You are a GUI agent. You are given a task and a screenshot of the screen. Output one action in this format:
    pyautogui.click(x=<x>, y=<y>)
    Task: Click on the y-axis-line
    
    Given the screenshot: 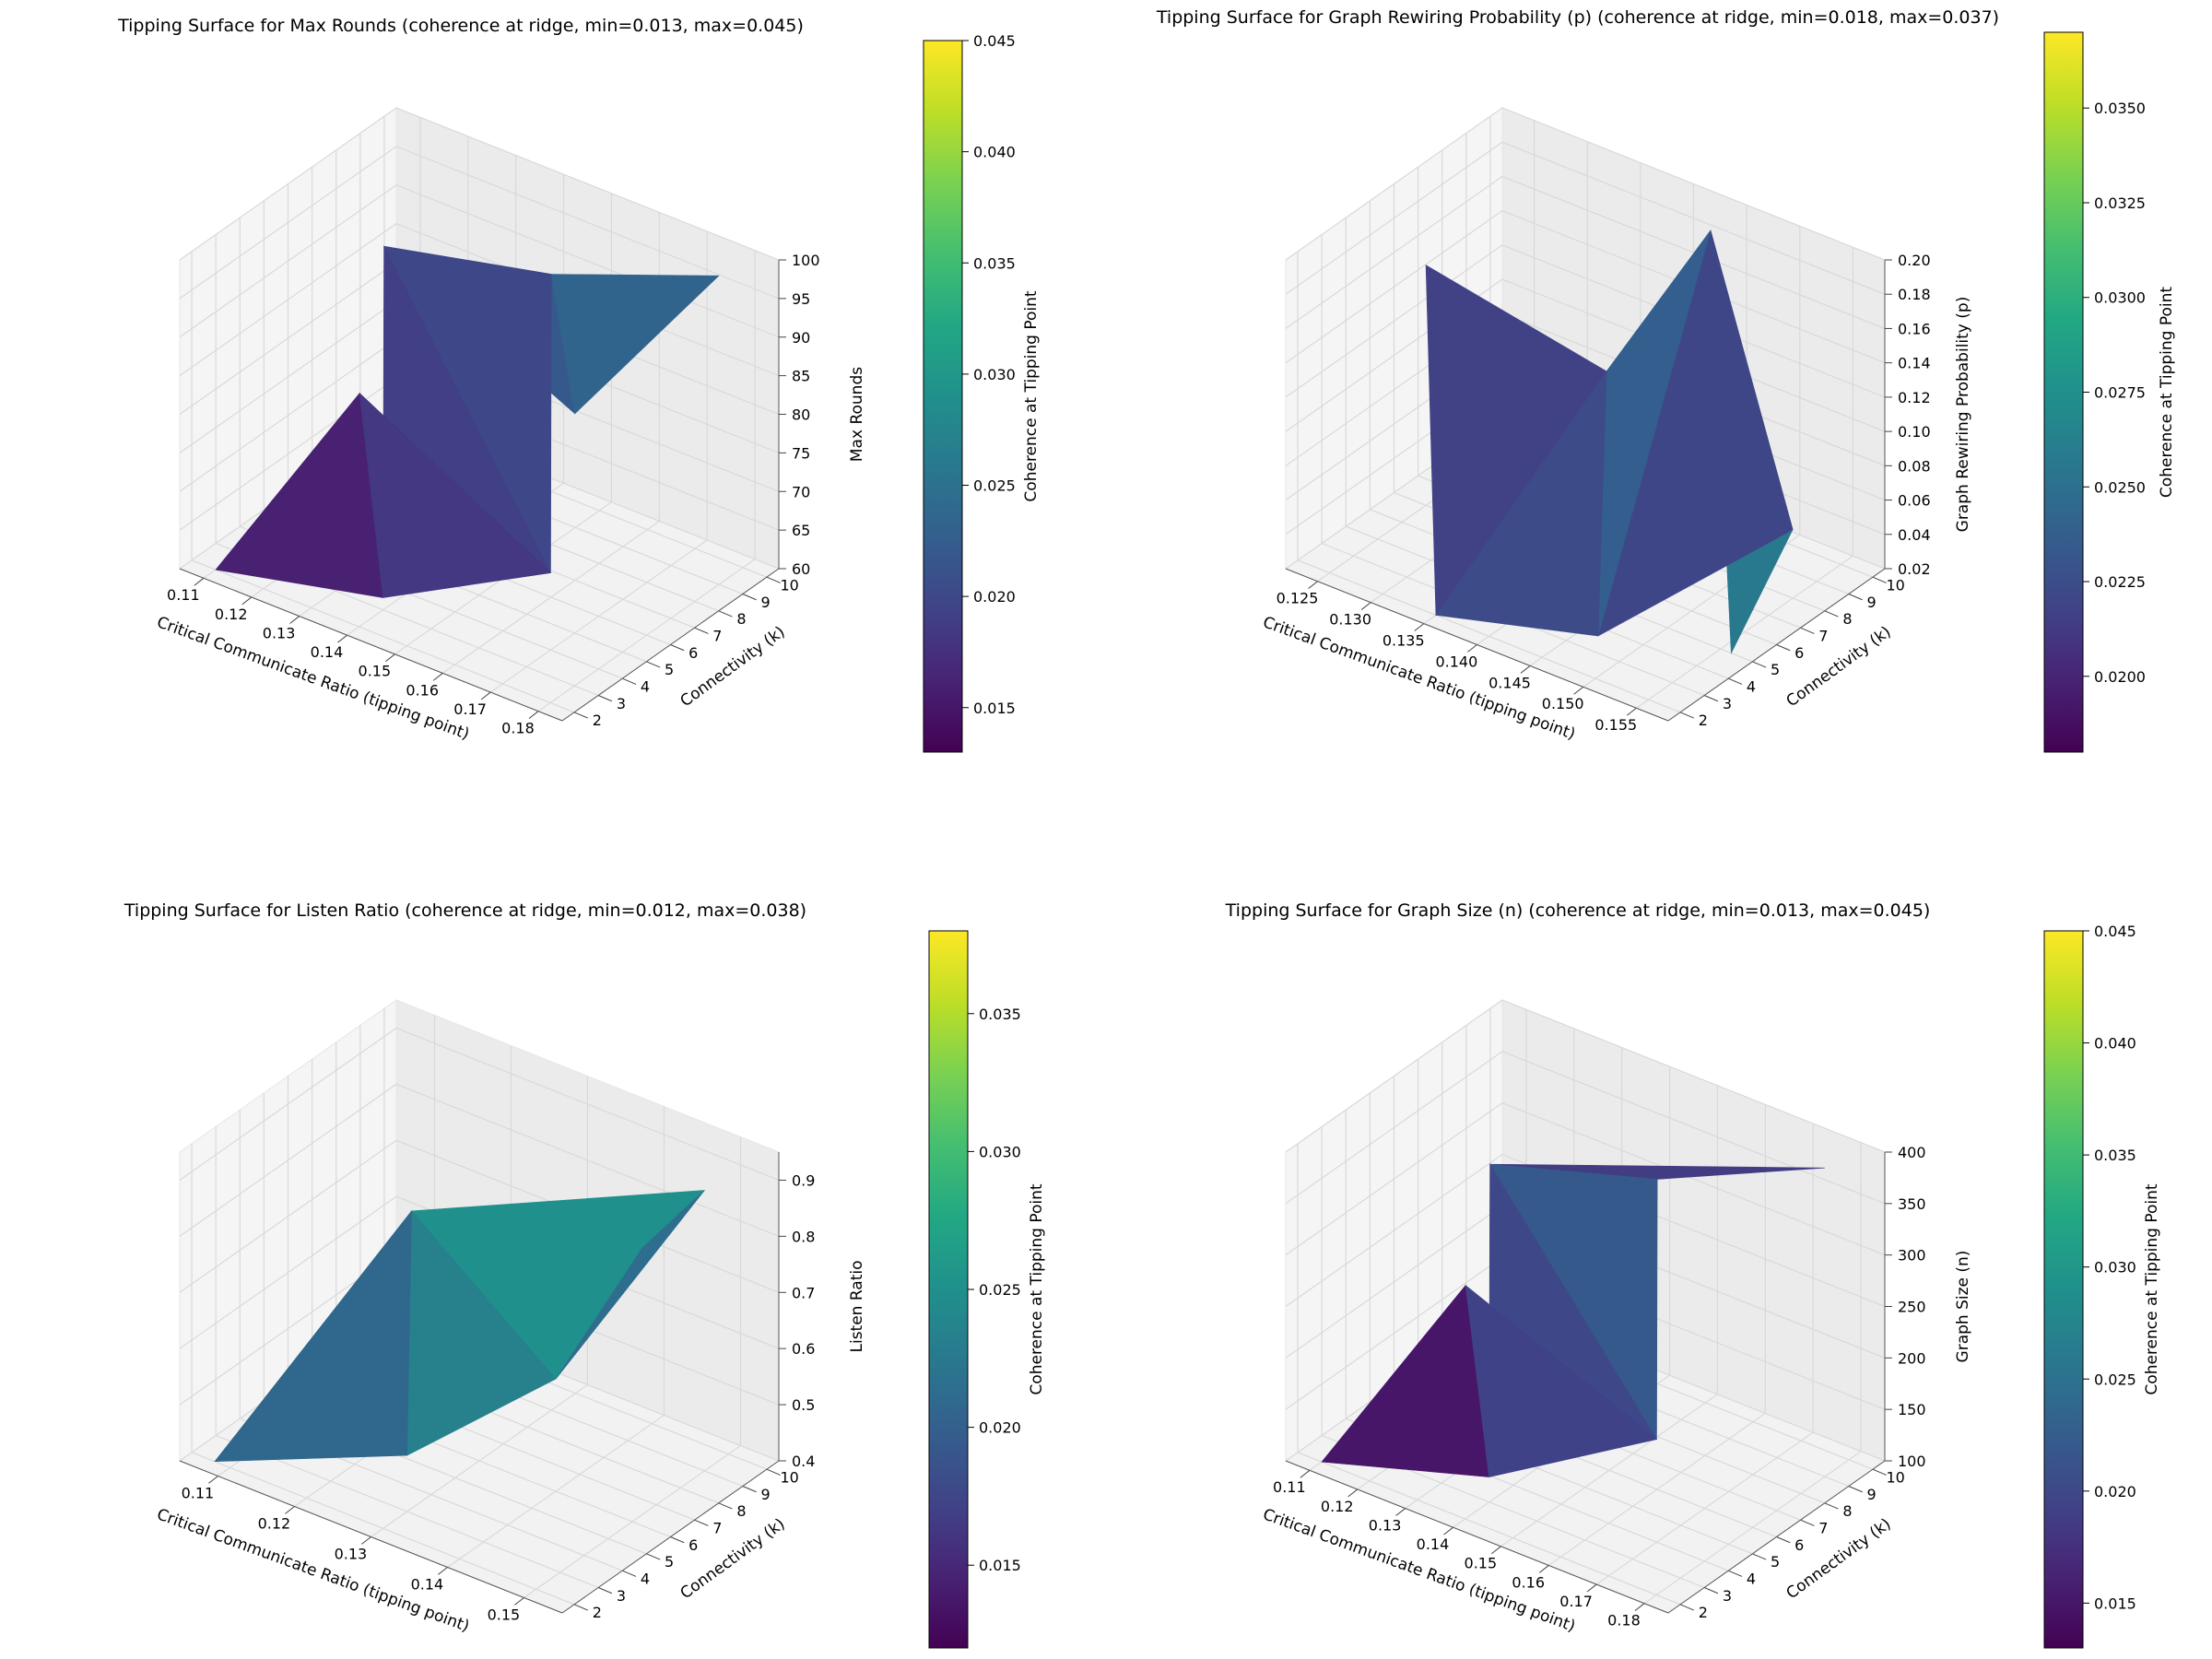 What is the action you would take?
    pyautogui.click(x=670, y=1537)
    